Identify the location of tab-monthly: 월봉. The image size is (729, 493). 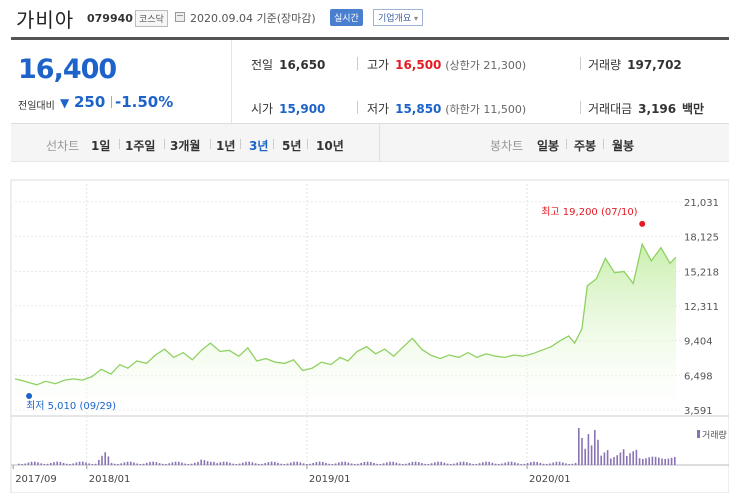
(623, 146).